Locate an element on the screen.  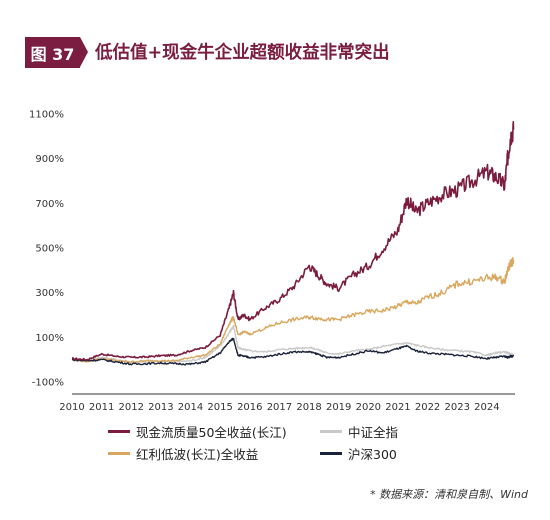
x-tick-label: 2021 is located at coordinates (397, 407).